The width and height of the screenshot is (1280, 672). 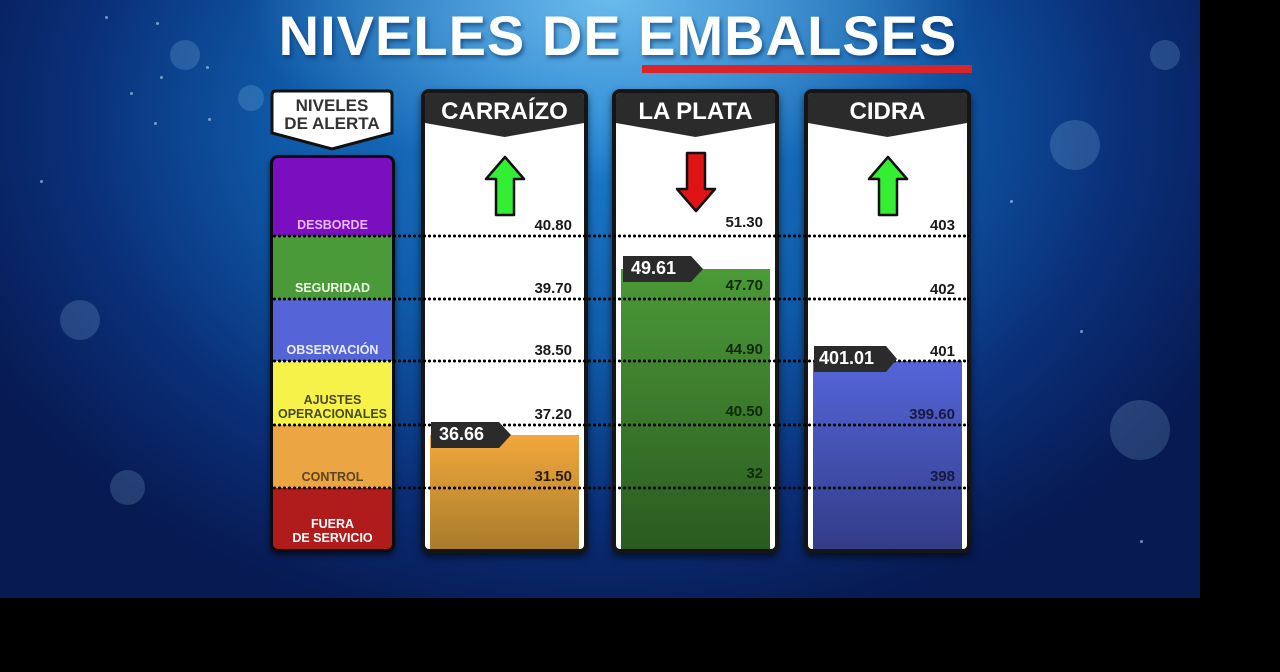 I want to click on current-level-value: 401.01, so click(x=847, y=358).